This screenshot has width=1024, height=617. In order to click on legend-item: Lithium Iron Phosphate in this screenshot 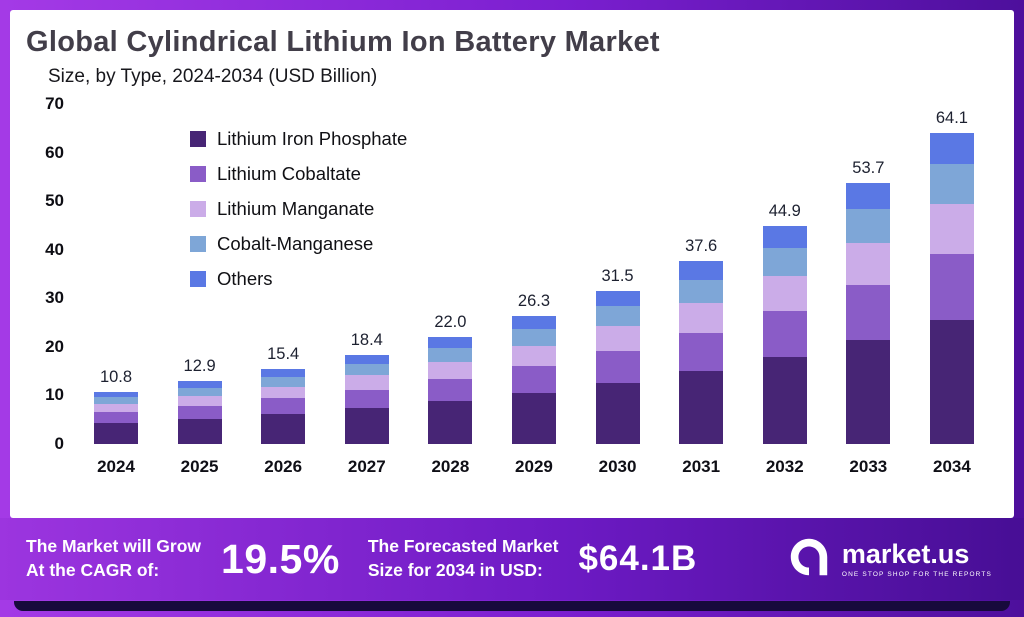, I will do `click(298, 139)`.